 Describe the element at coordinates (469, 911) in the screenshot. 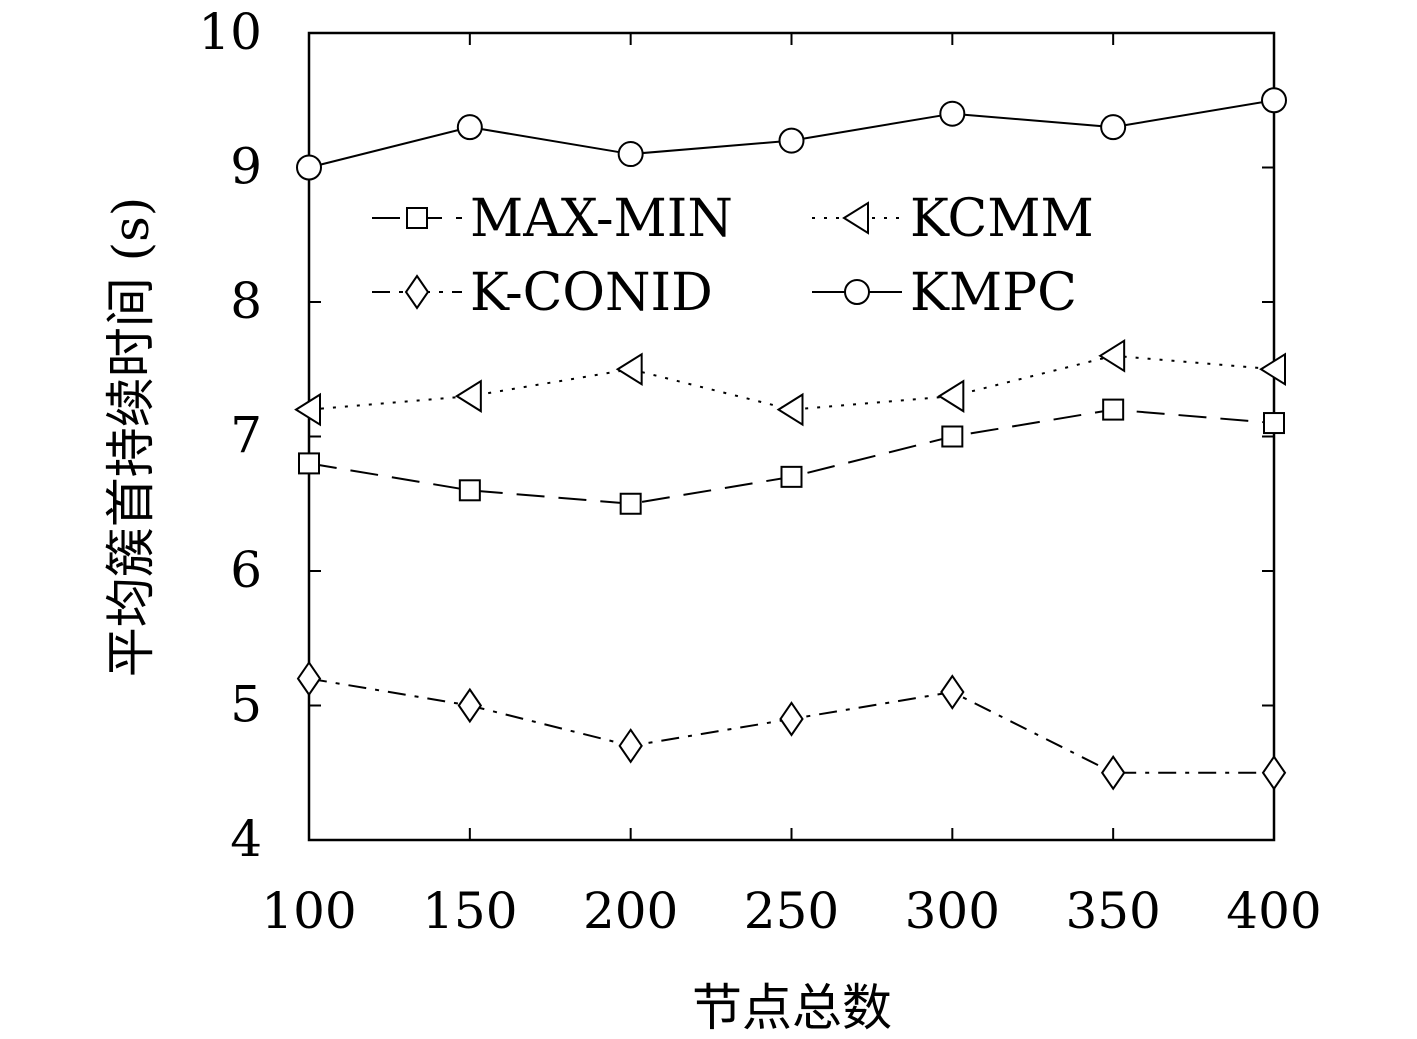

I see `x-tick-label: 150` at that location.